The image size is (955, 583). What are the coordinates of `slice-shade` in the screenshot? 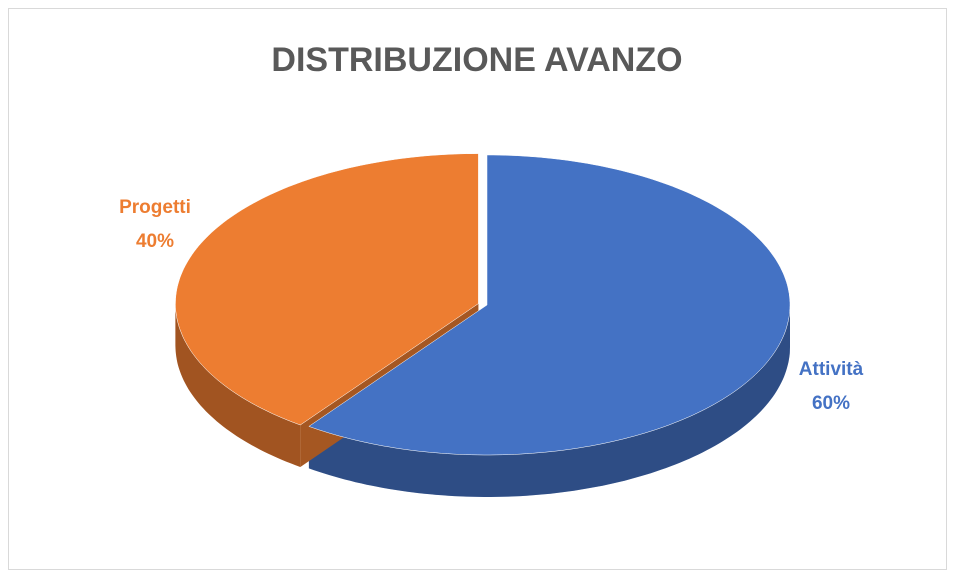 It's located at (238, 385).